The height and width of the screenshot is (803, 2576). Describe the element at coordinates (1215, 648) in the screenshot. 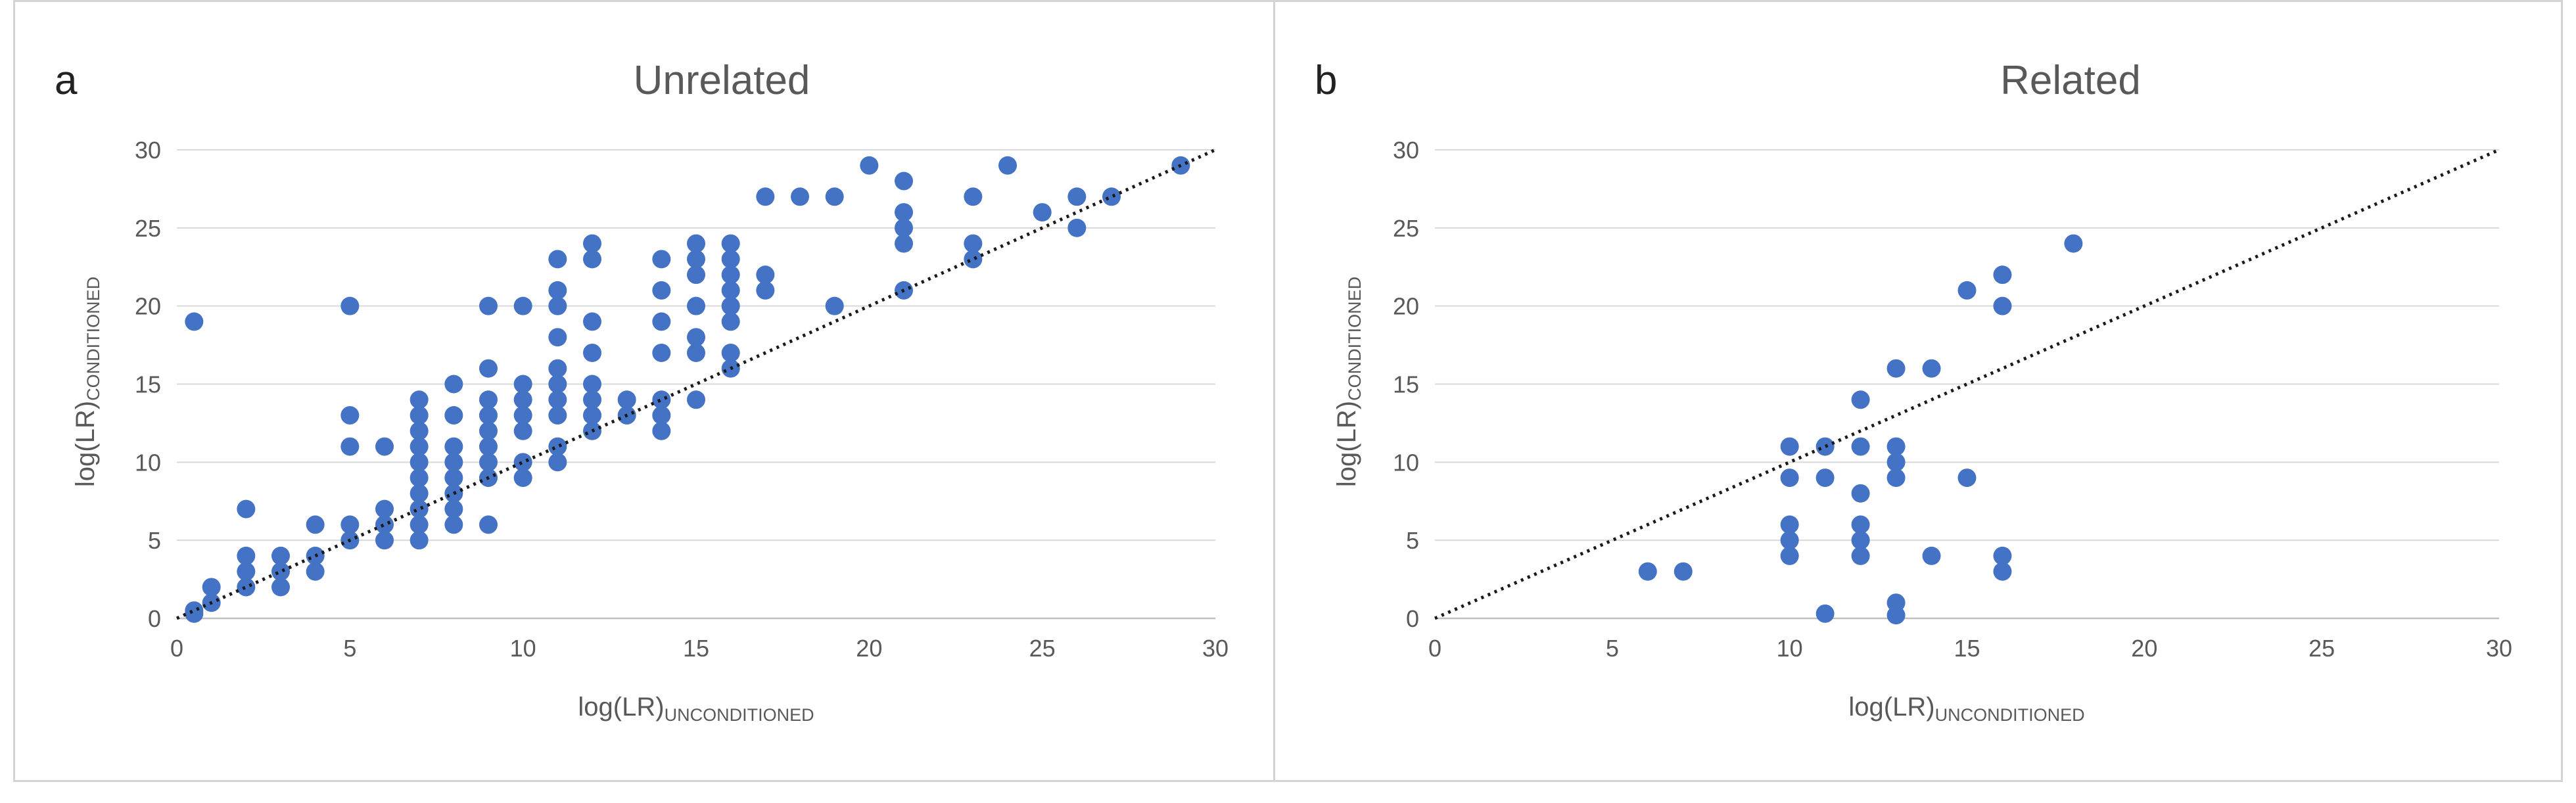

I see `x-tick-label: 30` at that location.